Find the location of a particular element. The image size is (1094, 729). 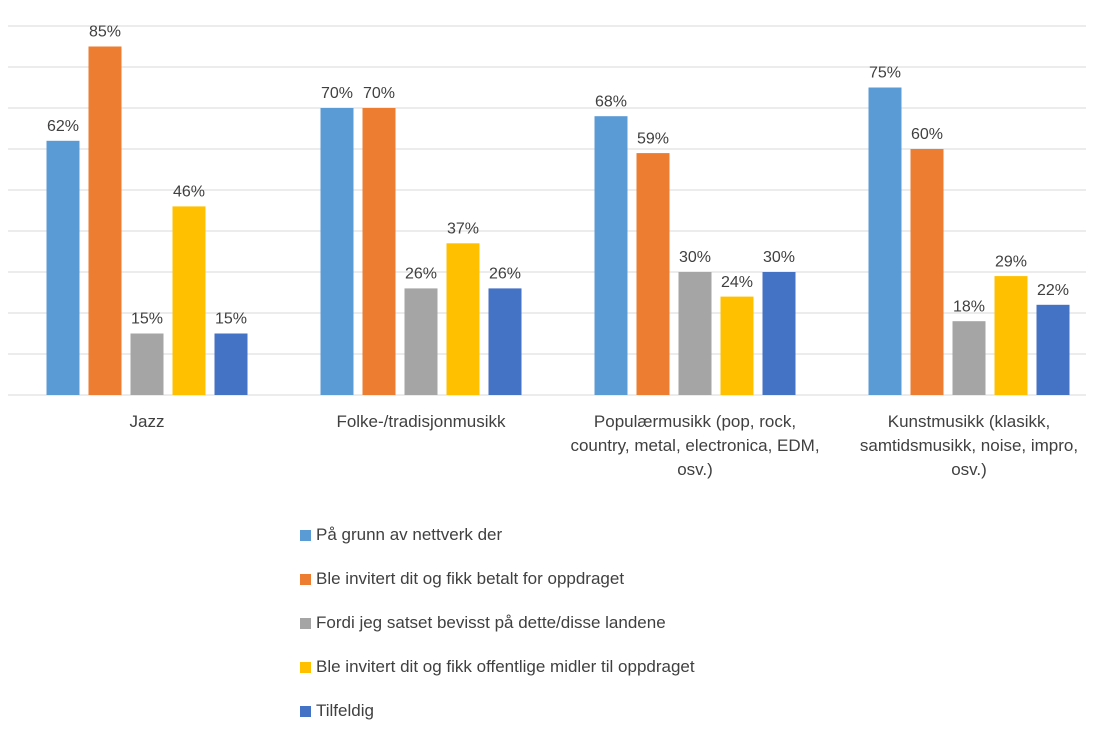

data-label: 46% is located at coordinates (189, 192).